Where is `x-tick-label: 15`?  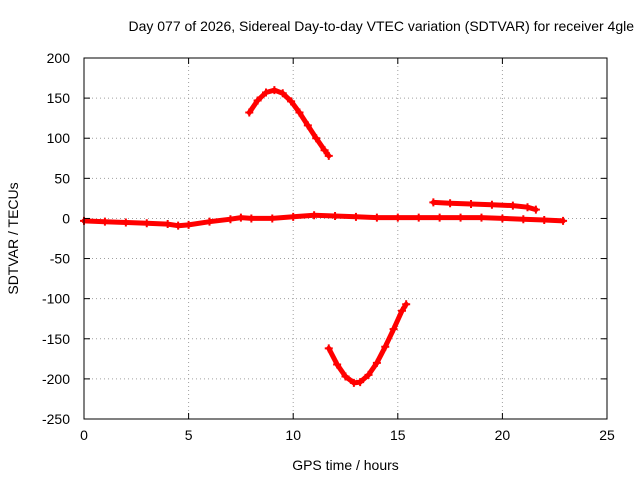
x-tick-label: 15 is located at coordinates (398, 435).